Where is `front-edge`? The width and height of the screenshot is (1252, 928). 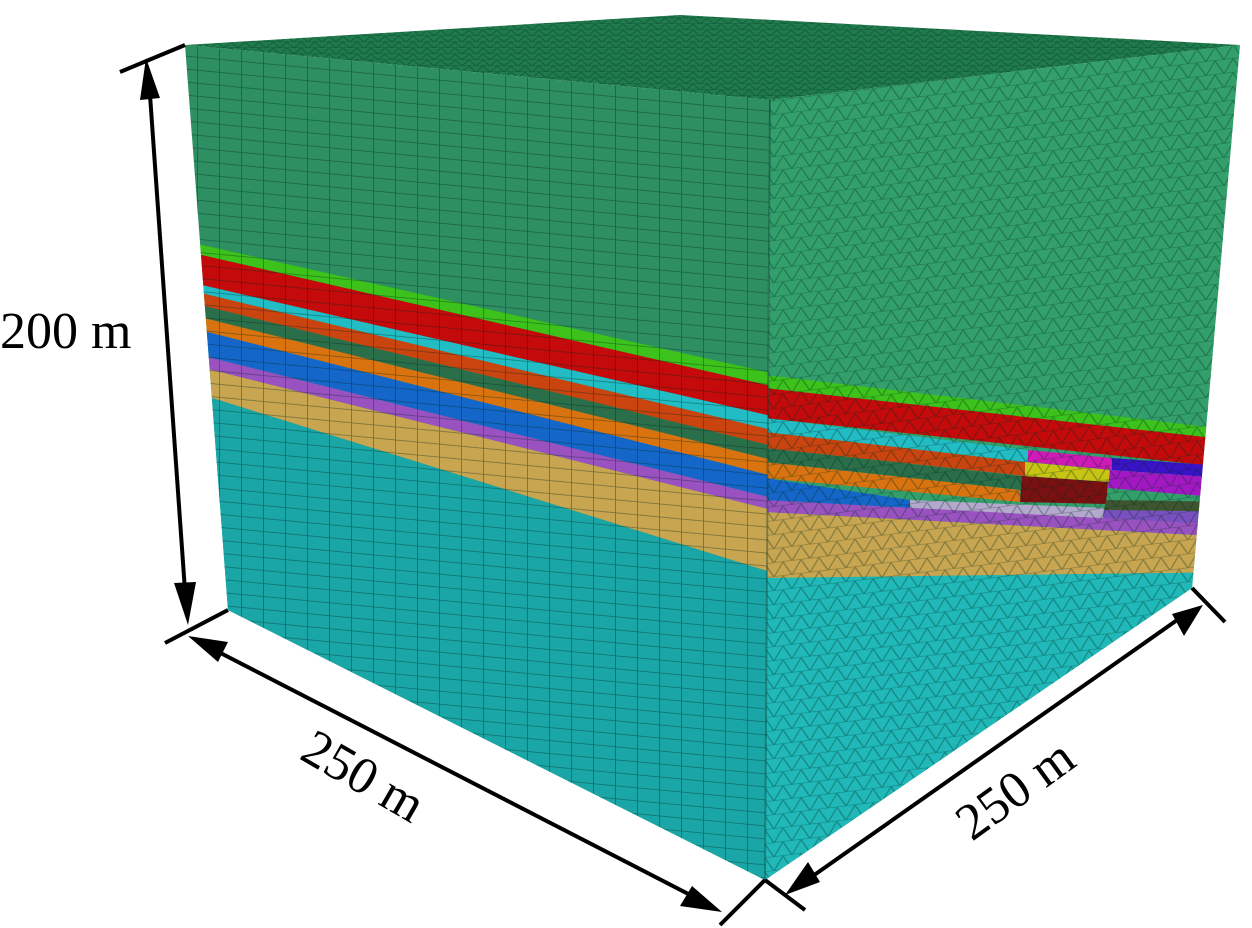
front-edge is located at coordinates (767, 490).